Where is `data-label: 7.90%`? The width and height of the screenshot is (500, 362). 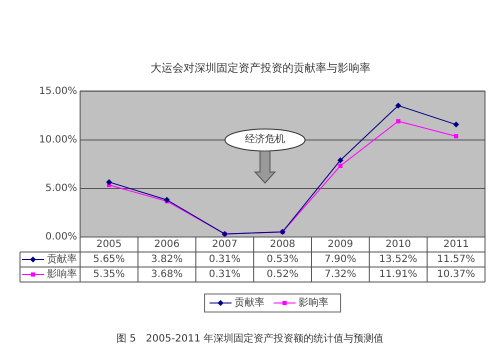 data-label: 7.90% is located at coordinates (340, 260).